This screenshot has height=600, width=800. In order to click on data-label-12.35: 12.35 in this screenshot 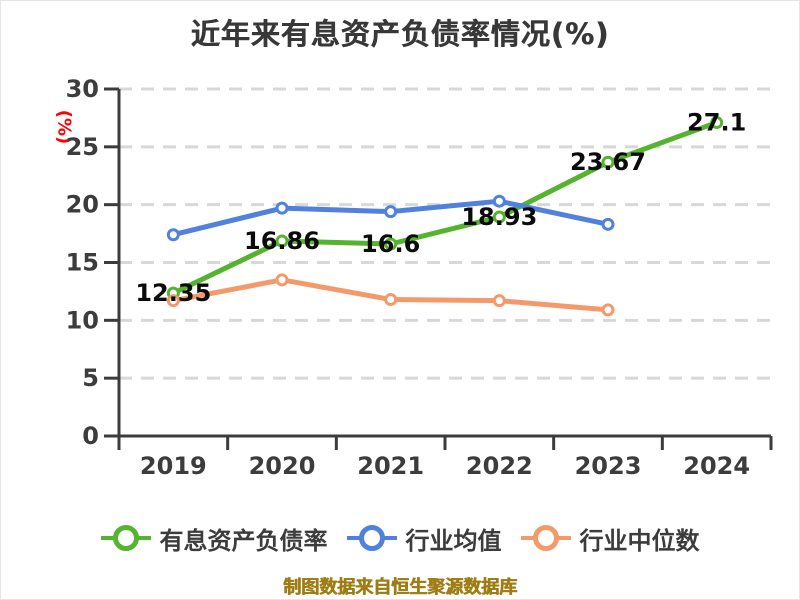, I will do `click(173, 293)`.